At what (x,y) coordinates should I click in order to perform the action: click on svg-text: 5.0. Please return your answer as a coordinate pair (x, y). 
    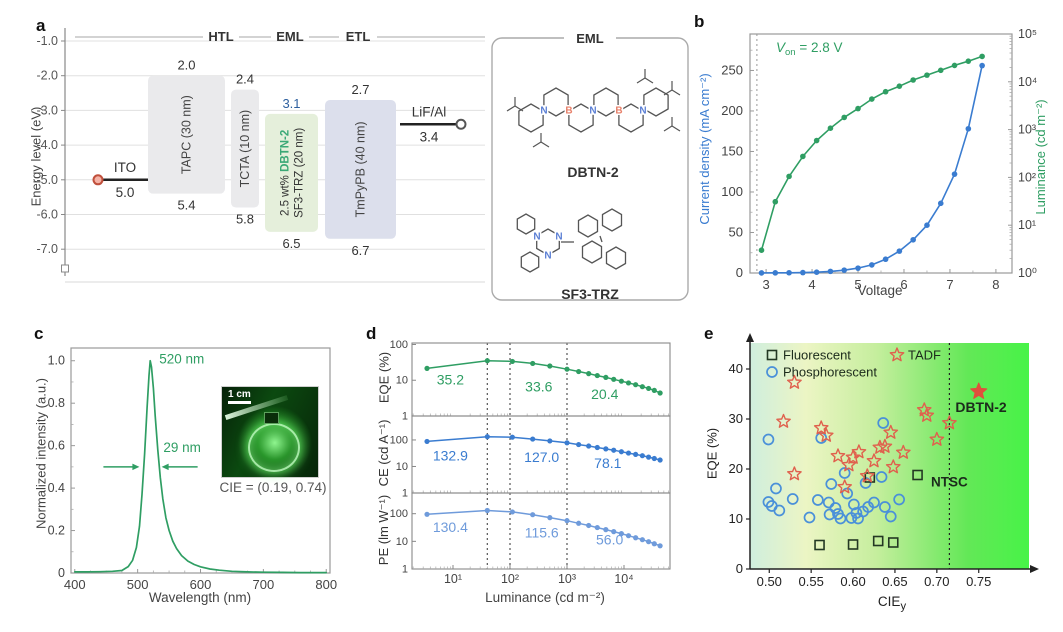
    Looking at the image, I should click on (125, 192).